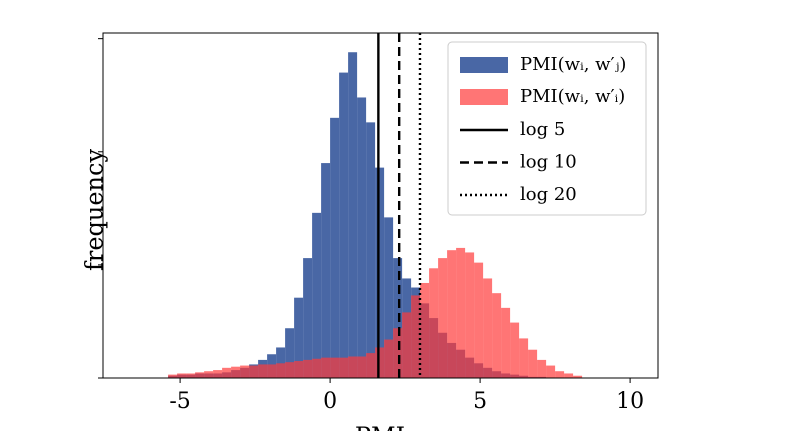 The image size is (790, 431). What do you see at coordinates (95, 210) in the screenshot?
I see `y-axis-label: frequency` at bounding box center [95, 210].